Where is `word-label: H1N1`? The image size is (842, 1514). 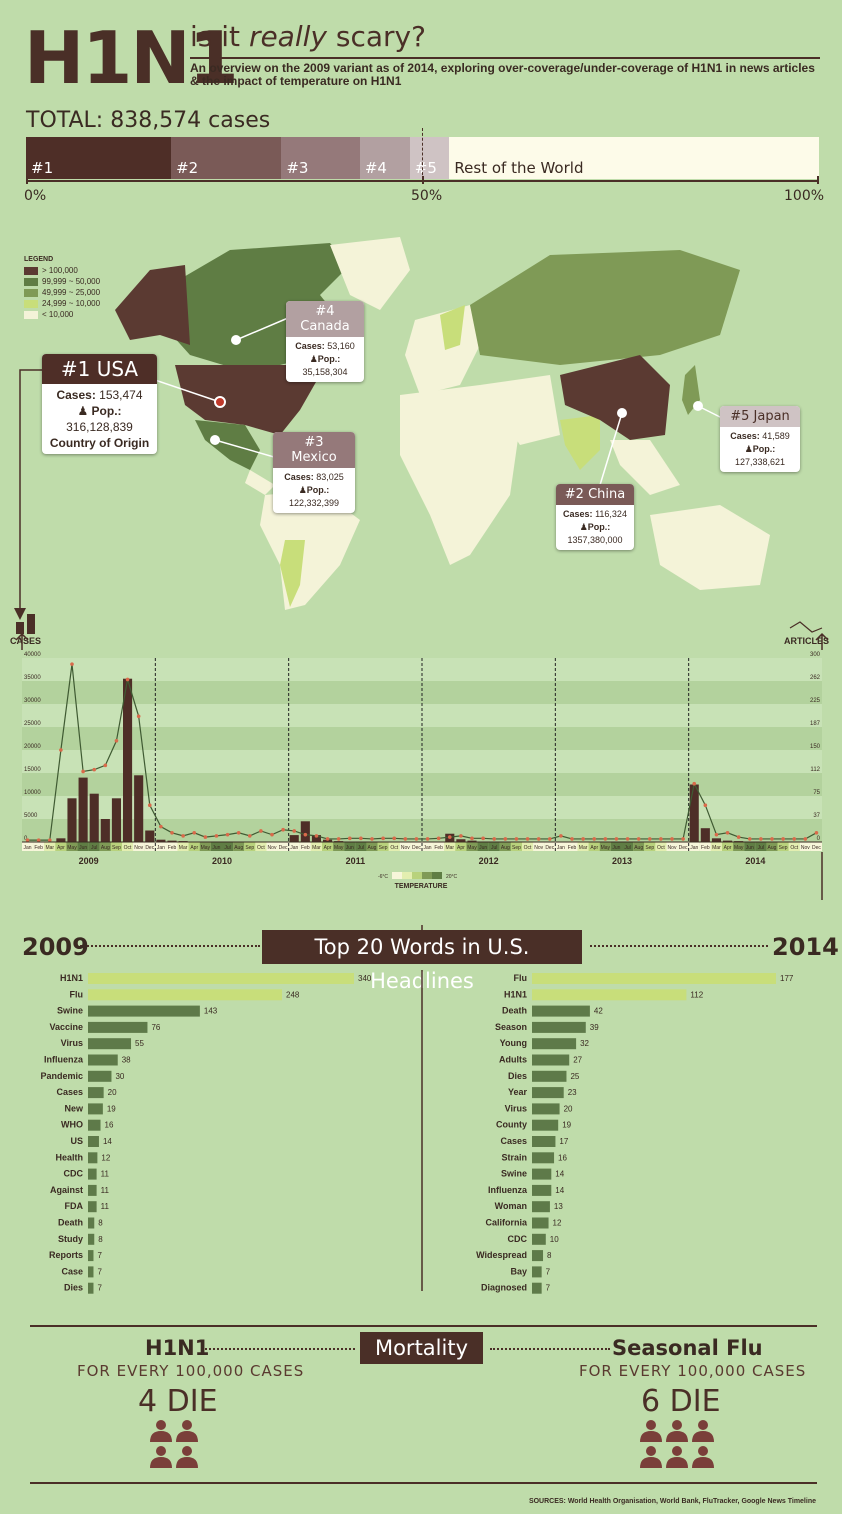 word-label: H1N1 is located at coordinates (71, 978).